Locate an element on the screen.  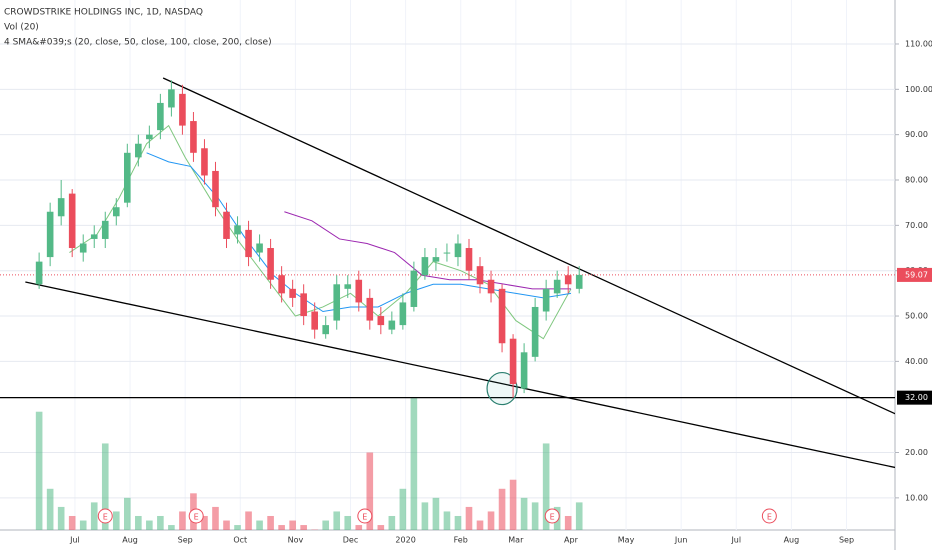
y-tick-label: 40.00 is located at coordinates (916, 361).